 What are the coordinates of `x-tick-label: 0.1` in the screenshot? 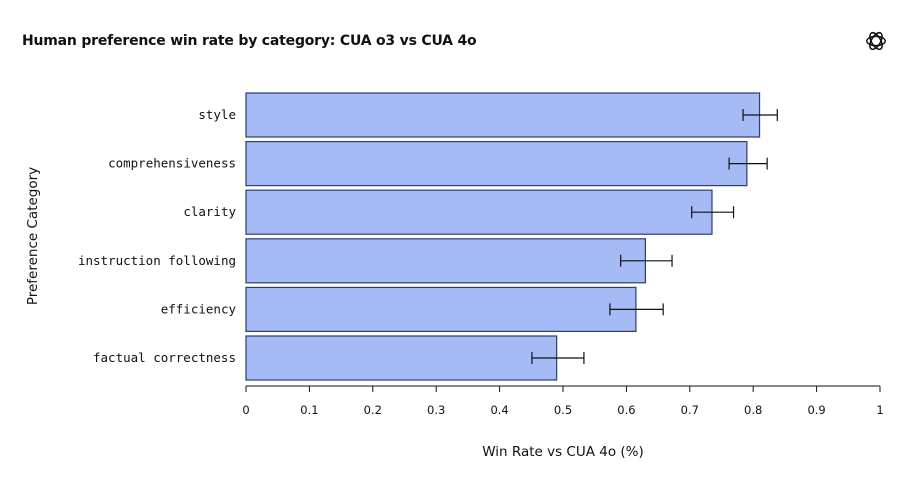 It's located at (309, 410).